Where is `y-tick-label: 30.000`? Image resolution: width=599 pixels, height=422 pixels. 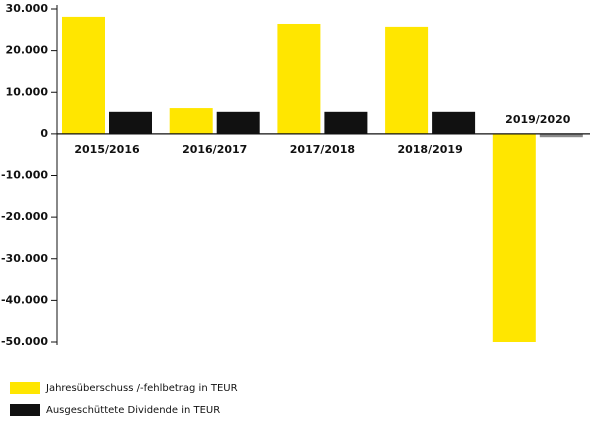
y-tick-label: 30.000 is located at coordinates (27, 8).